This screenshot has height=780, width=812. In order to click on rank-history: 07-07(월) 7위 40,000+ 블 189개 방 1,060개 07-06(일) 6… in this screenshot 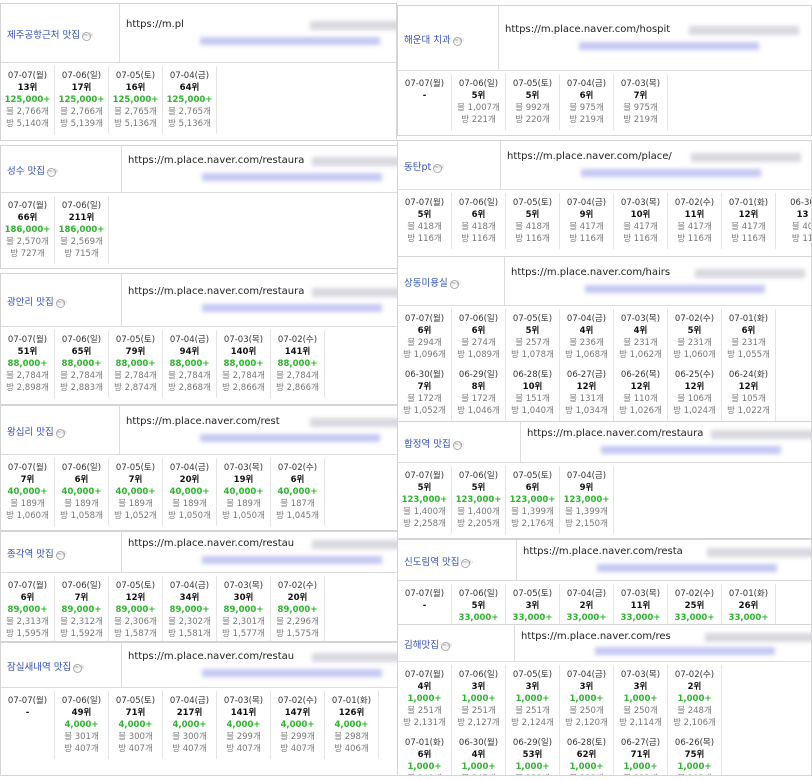, I will do `click(200, 492)`.